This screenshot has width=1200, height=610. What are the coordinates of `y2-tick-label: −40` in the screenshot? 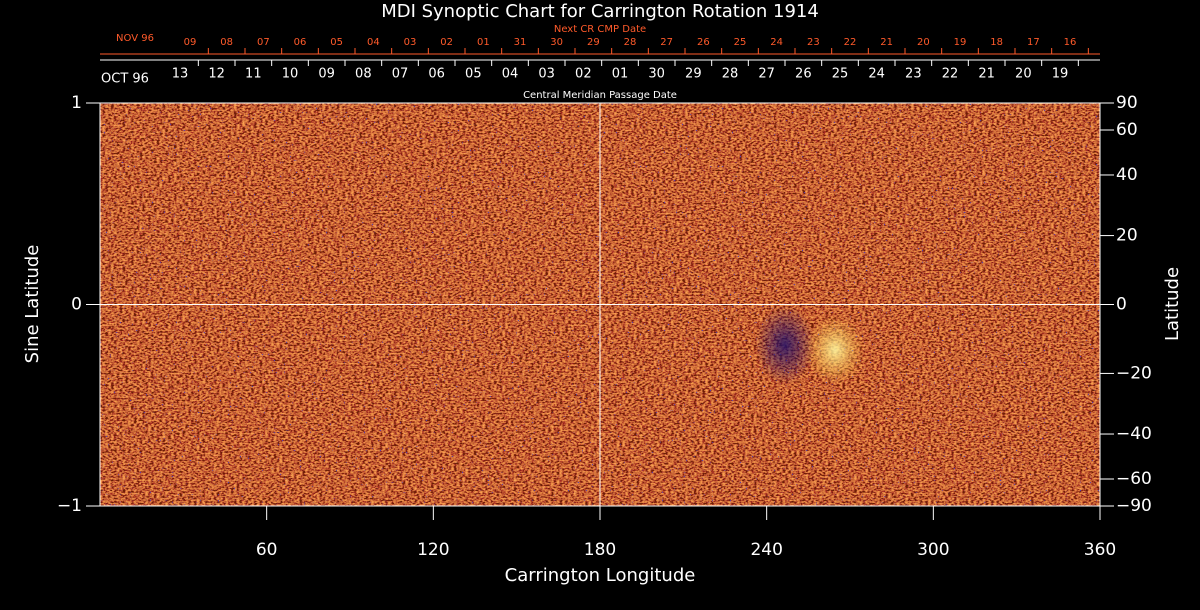 It's located at (1134, 434).